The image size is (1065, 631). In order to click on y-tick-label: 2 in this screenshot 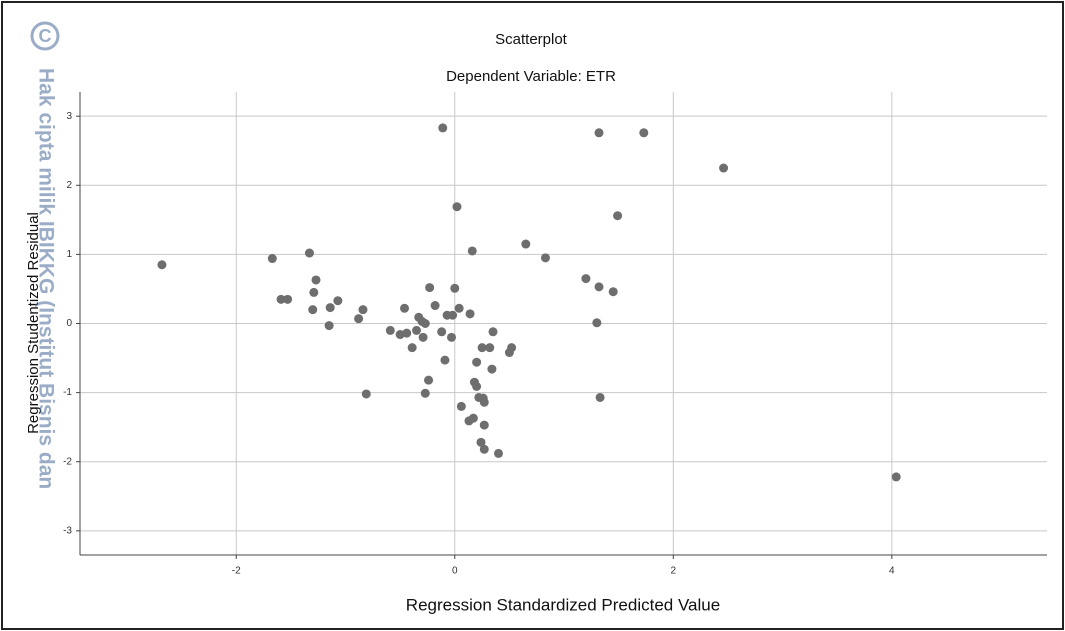, I will do `click(69, 185)`.